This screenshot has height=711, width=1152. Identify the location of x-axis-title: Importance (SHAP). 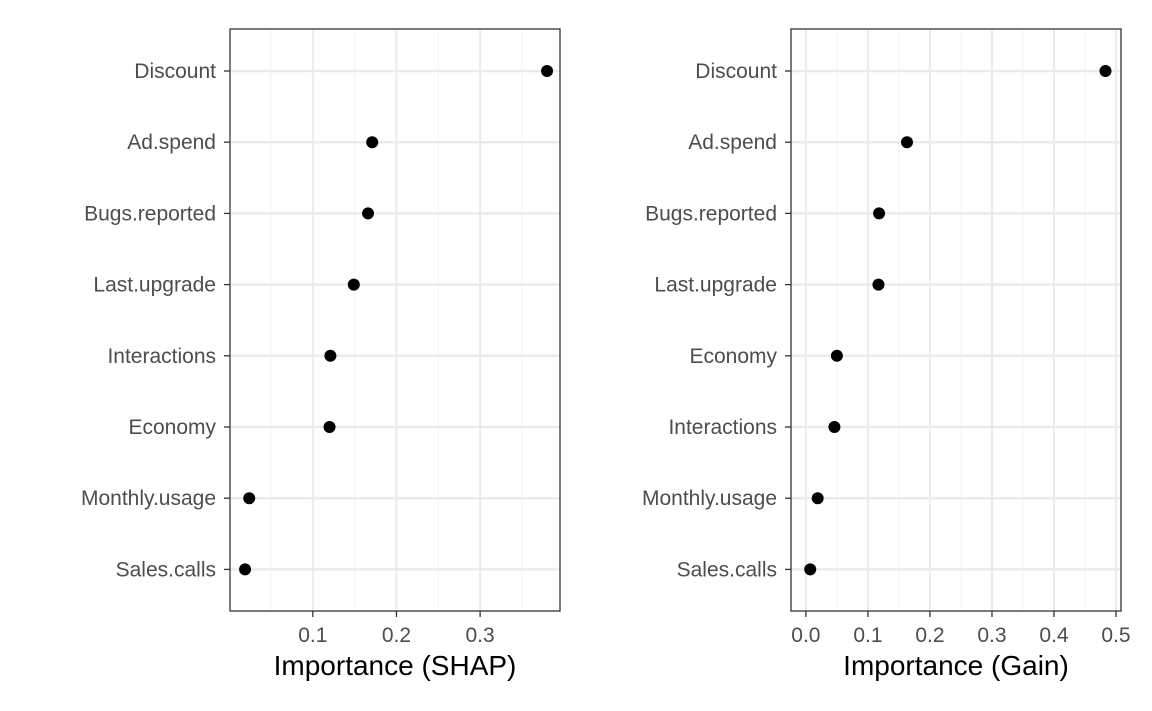
(395, 665).